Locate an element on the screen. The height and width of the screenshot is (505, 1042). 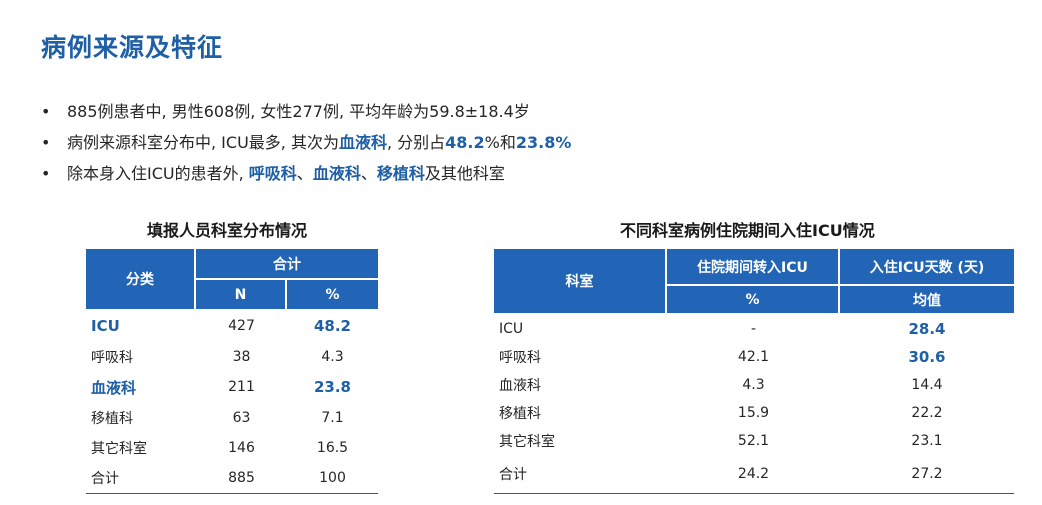
cell-pct: 23.8 is located at coordinates (332, 387).